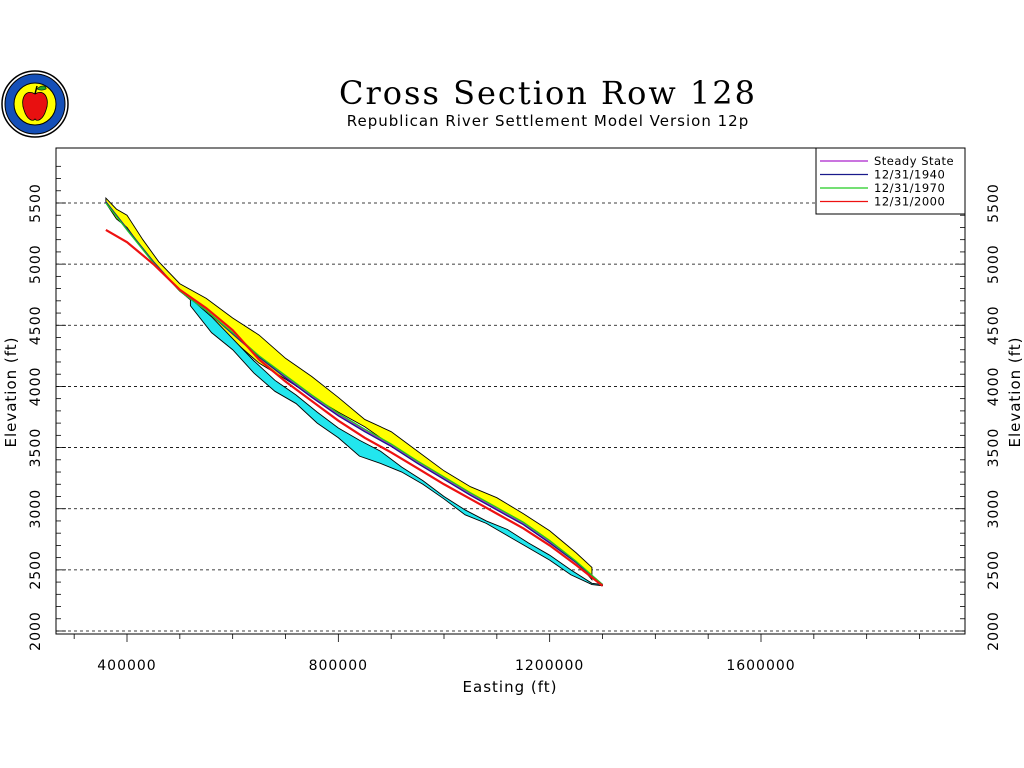 The height and width of the screenshot is (768, 1024). I want to click on x-tick-label: 1200000, so click(549, 666).